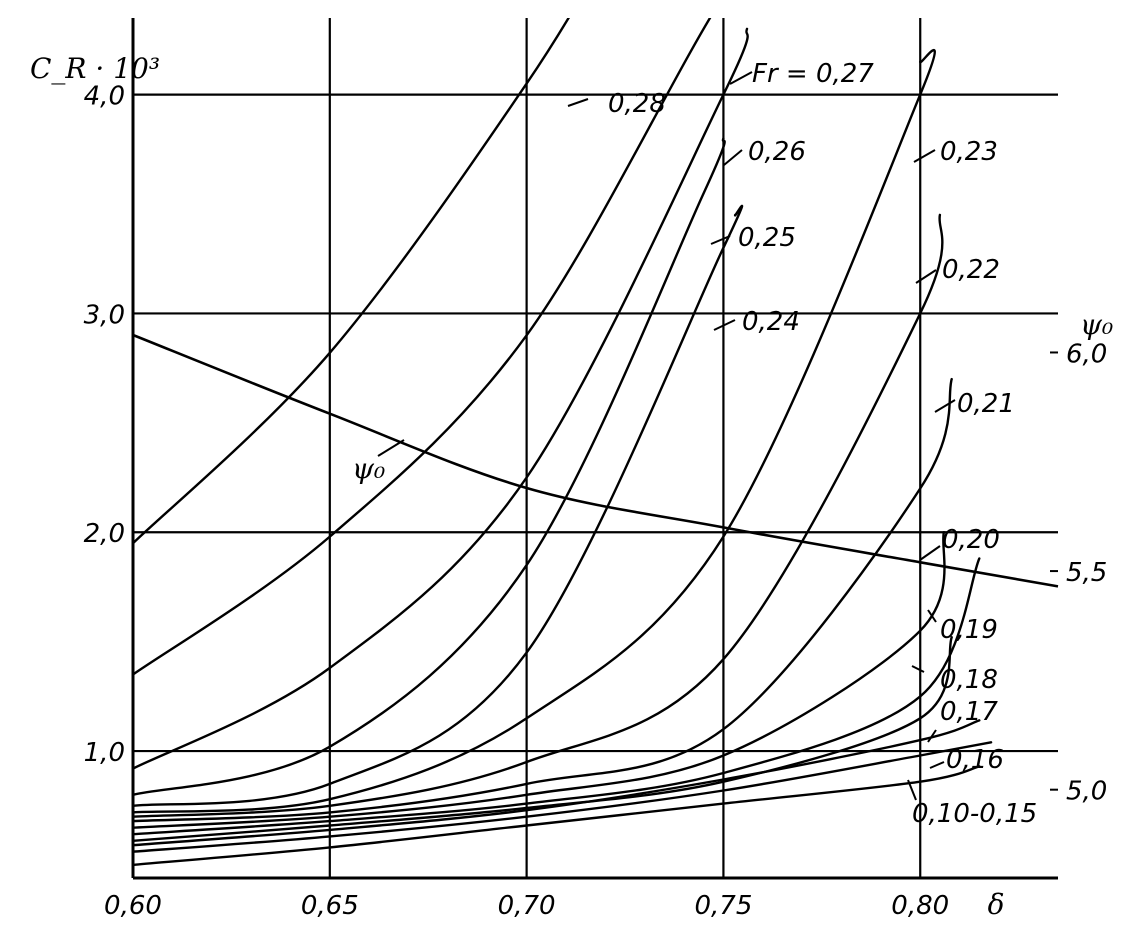 Image resolution: width=1138 pixels, height=928 pixels. I want to click on y2-tick-label: 6,0, so click(1086, 354).